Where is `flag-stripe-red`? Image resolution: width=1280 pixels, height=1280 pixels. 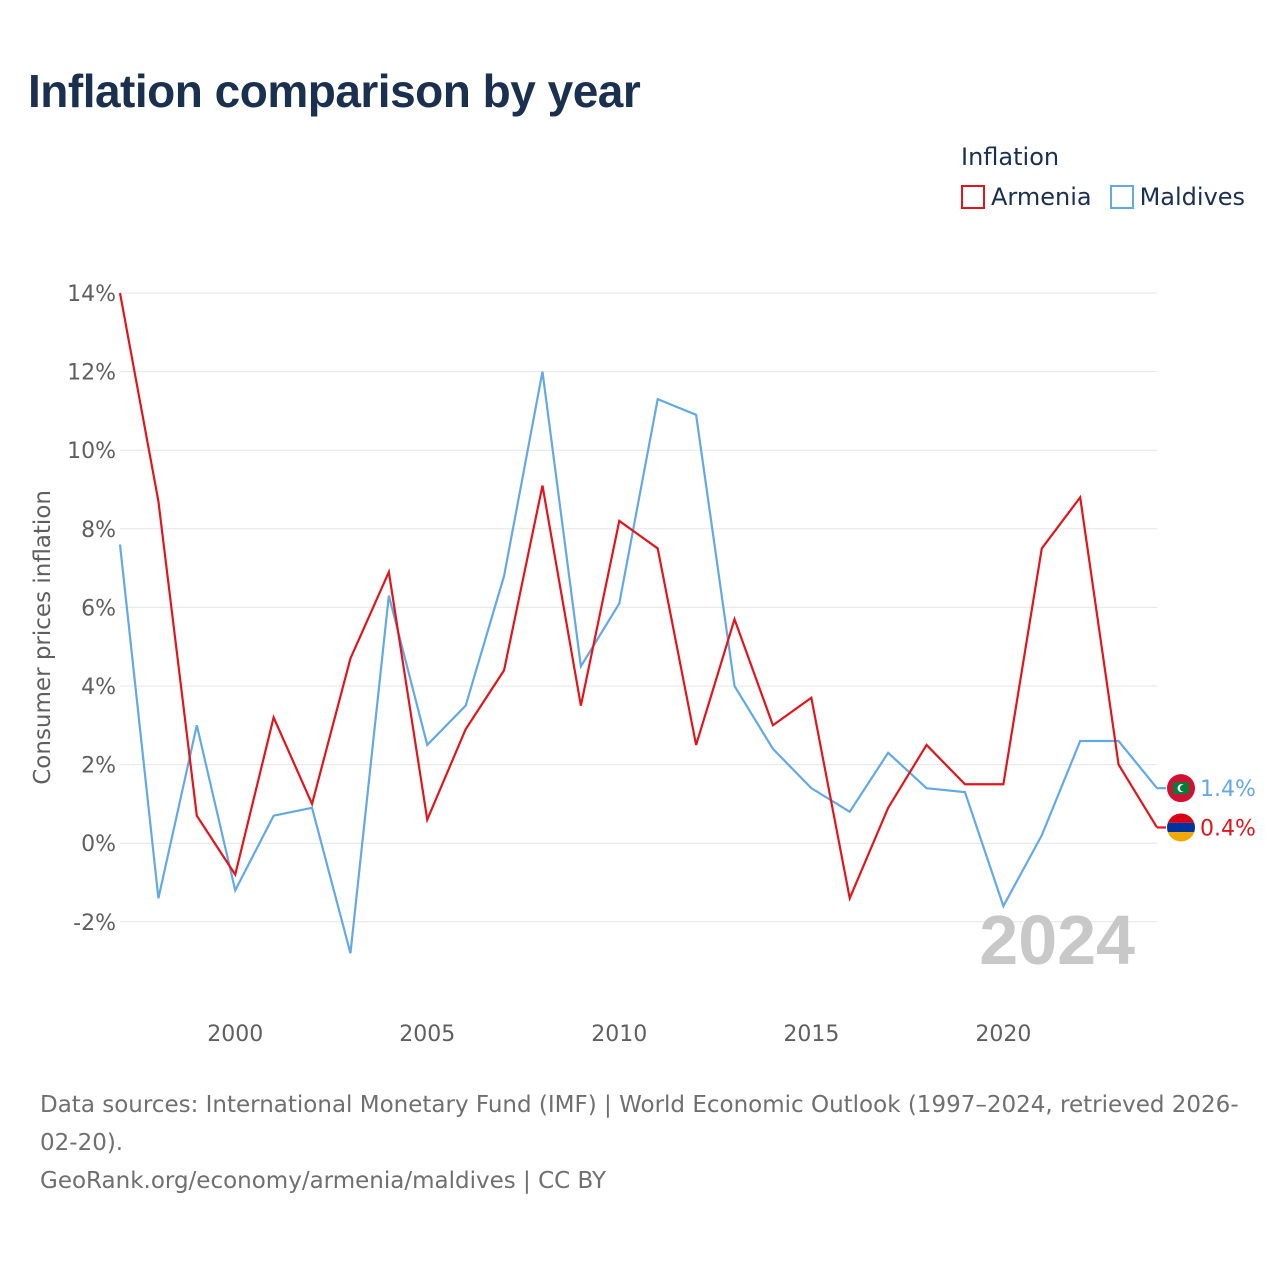 flag-stripe-red is located at coordinates (1181, 818).